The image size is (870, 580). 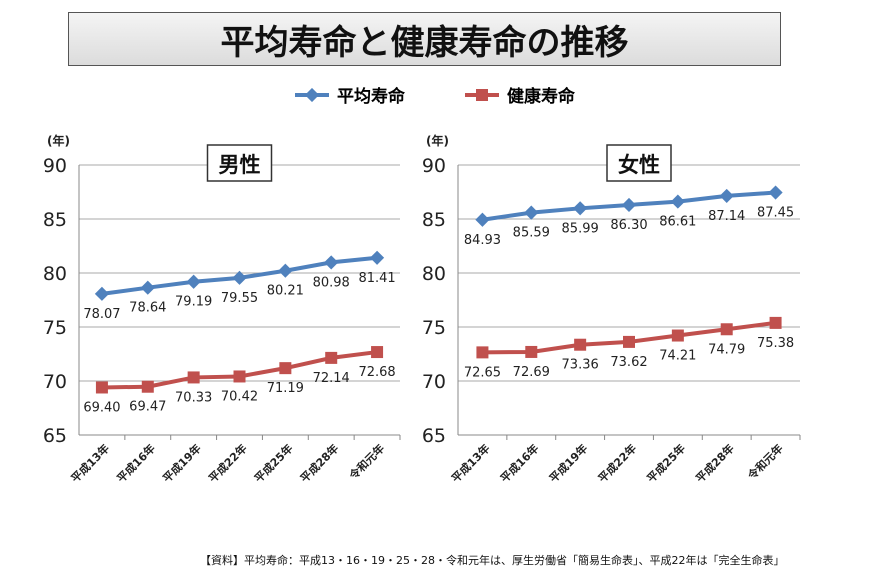 I want to click on data-label: 78.07, so click(x=101, y=314).